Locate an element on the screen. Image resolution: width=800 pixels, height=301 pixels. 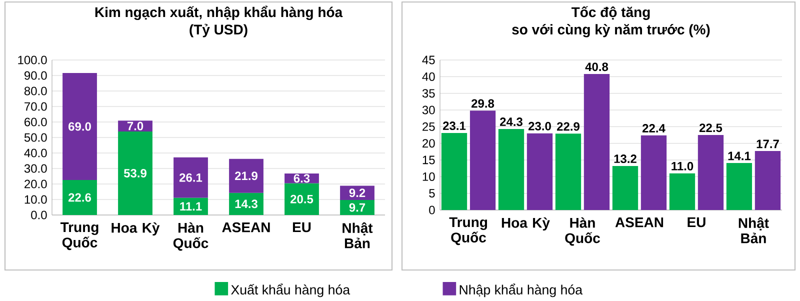
data-label: 22.6 is located at coordinates (79, 197).